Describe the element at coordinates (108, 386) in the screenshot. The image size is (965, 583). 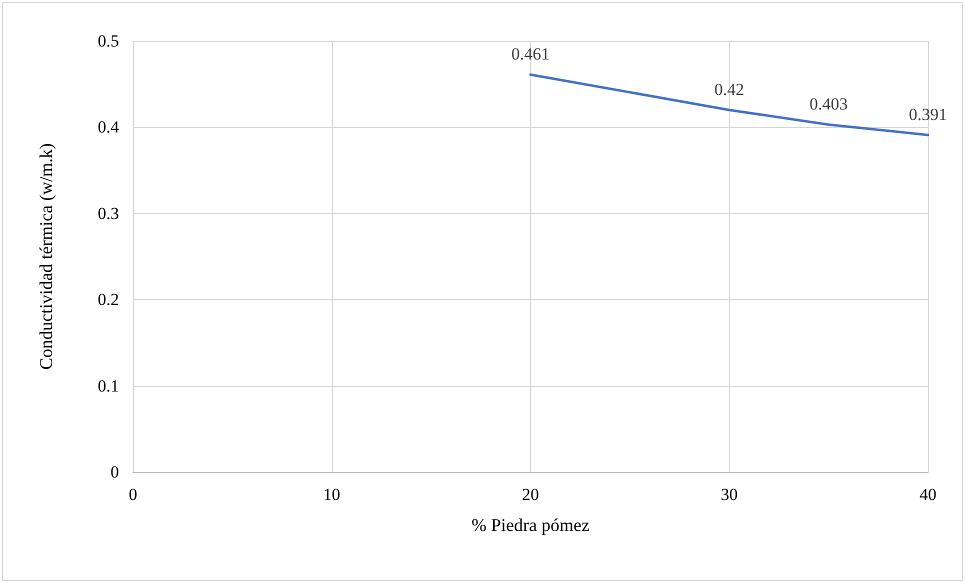
I see `y-tick-label: 0.1` at that location.